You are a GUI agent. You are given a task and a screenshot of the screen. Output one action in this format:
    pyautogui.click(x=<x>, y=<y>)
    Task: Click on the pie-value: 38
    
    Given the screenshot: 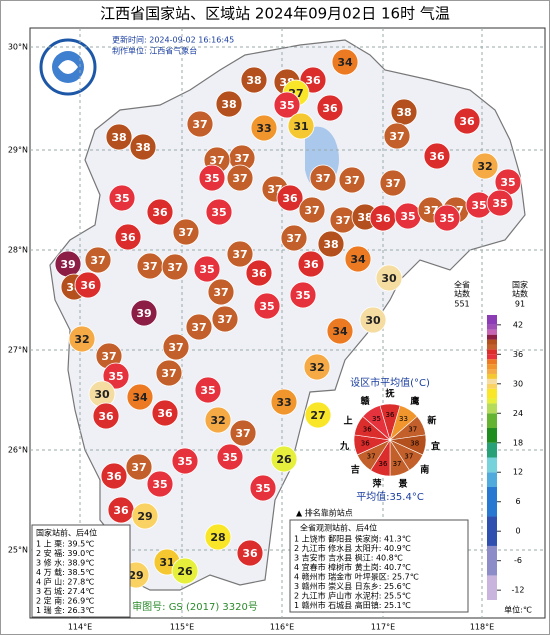 What is the action you would take?
    pyautogui.click(x=414, y=444)
    